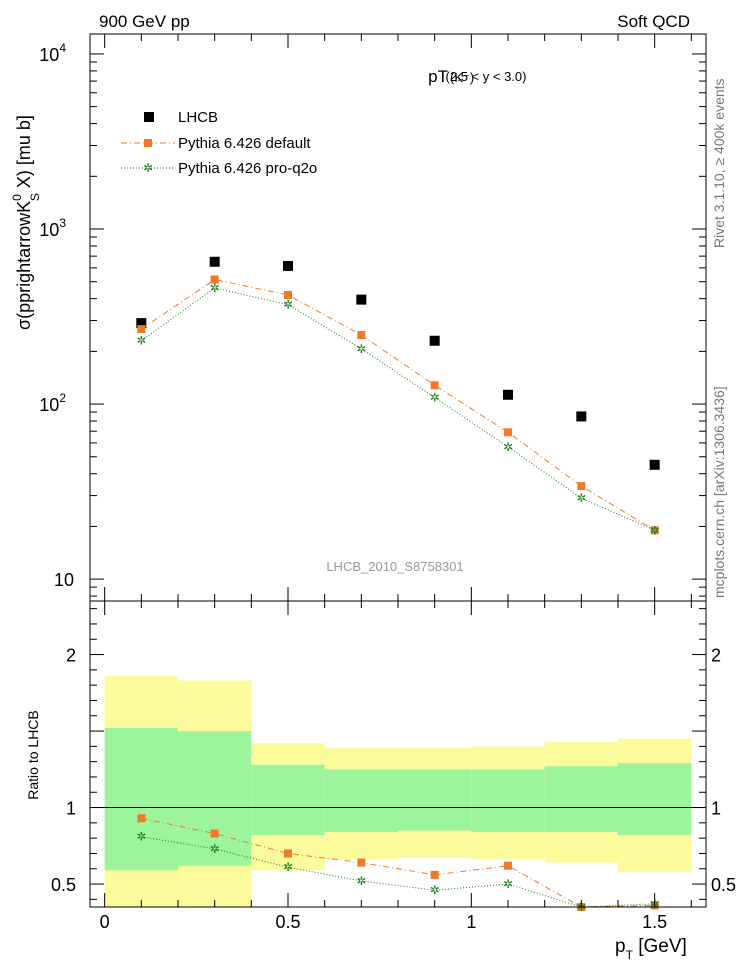 The height and width of the screenshot is (972, 746). I want to click on header-left-label: 900 GeV pp, so click(144, 21).